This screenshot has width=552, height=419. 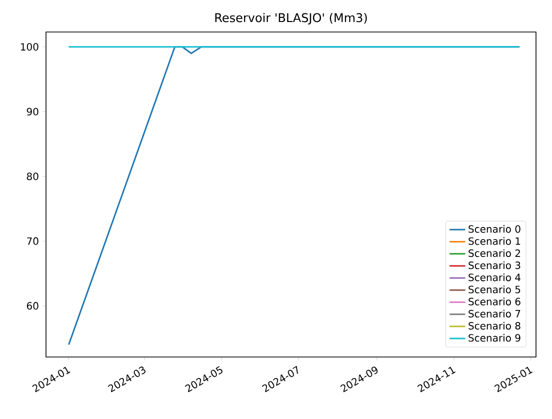 I want to click on legend-label: Scenario 0, so click(x=494, y=229).